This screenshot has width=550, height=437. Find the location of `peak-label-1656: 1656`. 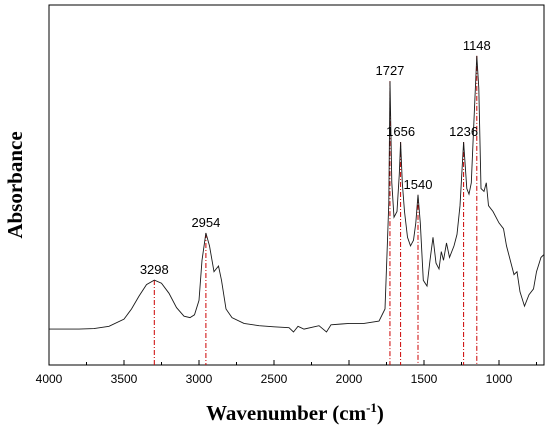

peak-label-1656: 1656 is located at coordinates (400, 131).